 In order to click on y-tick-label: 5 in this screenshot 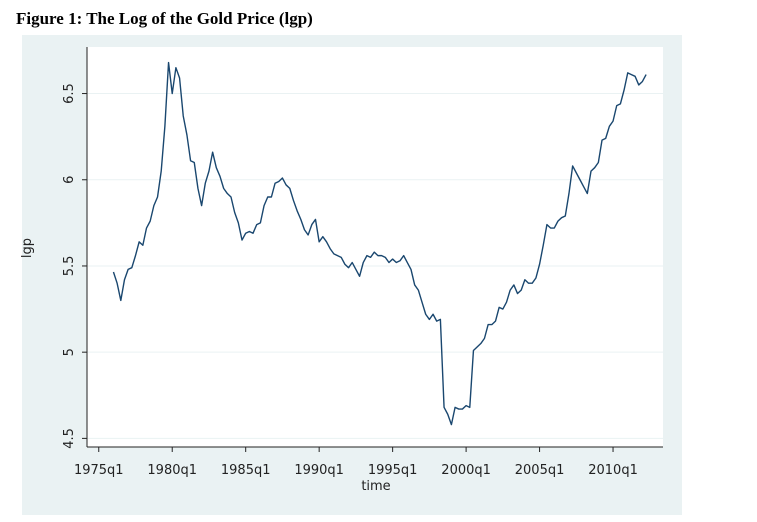, I will do `click(69, 352)`.